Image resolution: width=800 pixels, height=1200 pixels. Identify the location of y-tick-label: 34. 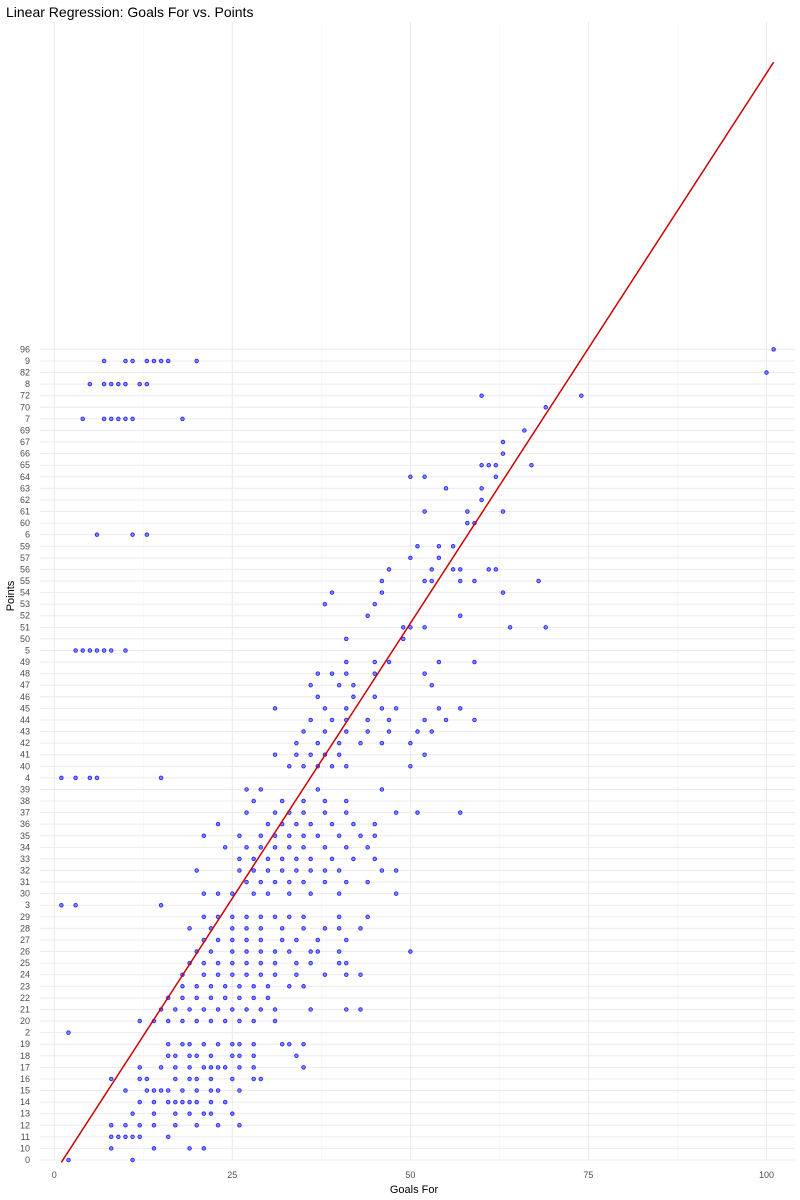
(25, 847).